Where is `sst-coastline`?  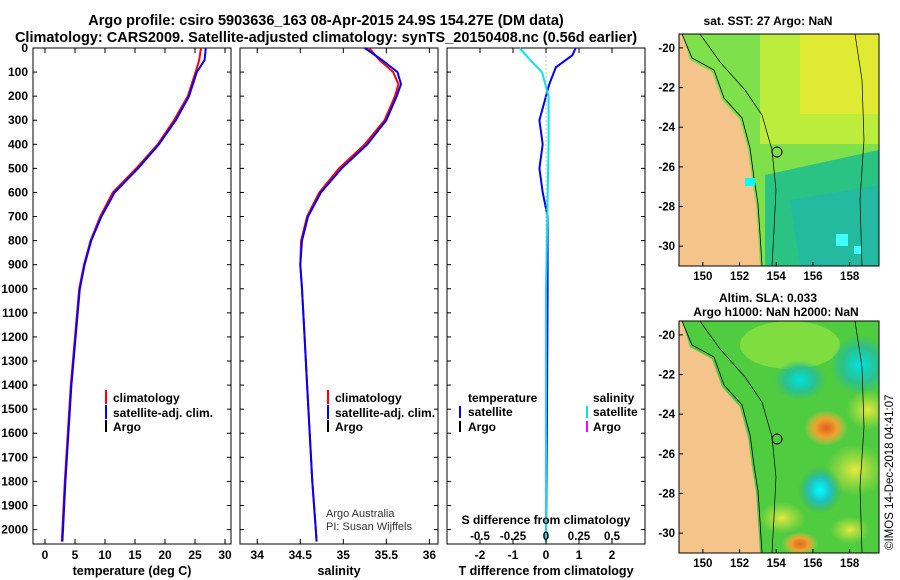 sst-coastline is located at coordinates (722, 150).